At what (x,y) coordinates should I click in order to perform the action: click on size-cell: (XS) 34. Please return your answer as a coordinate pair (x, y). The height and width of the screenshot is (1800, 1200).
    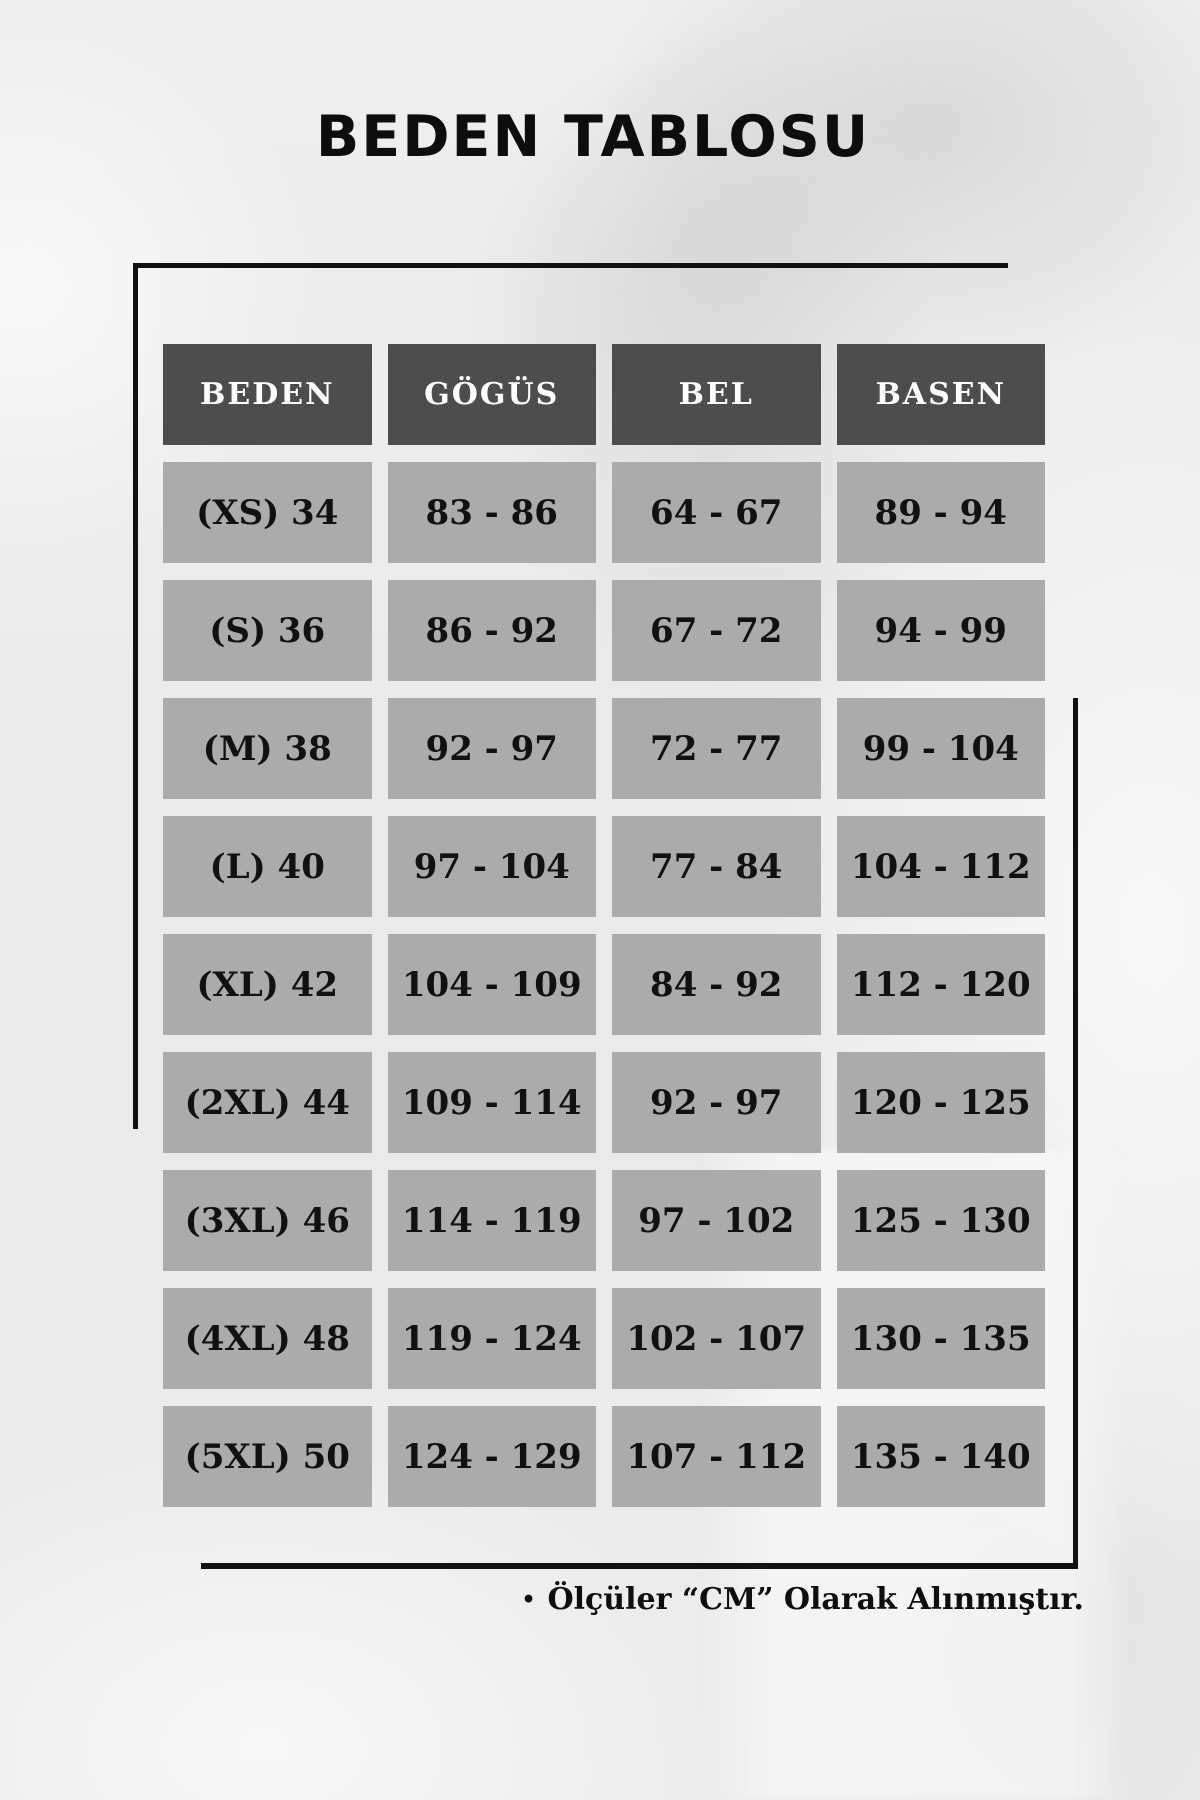
    Looking at the image, I should click on (267, 512).